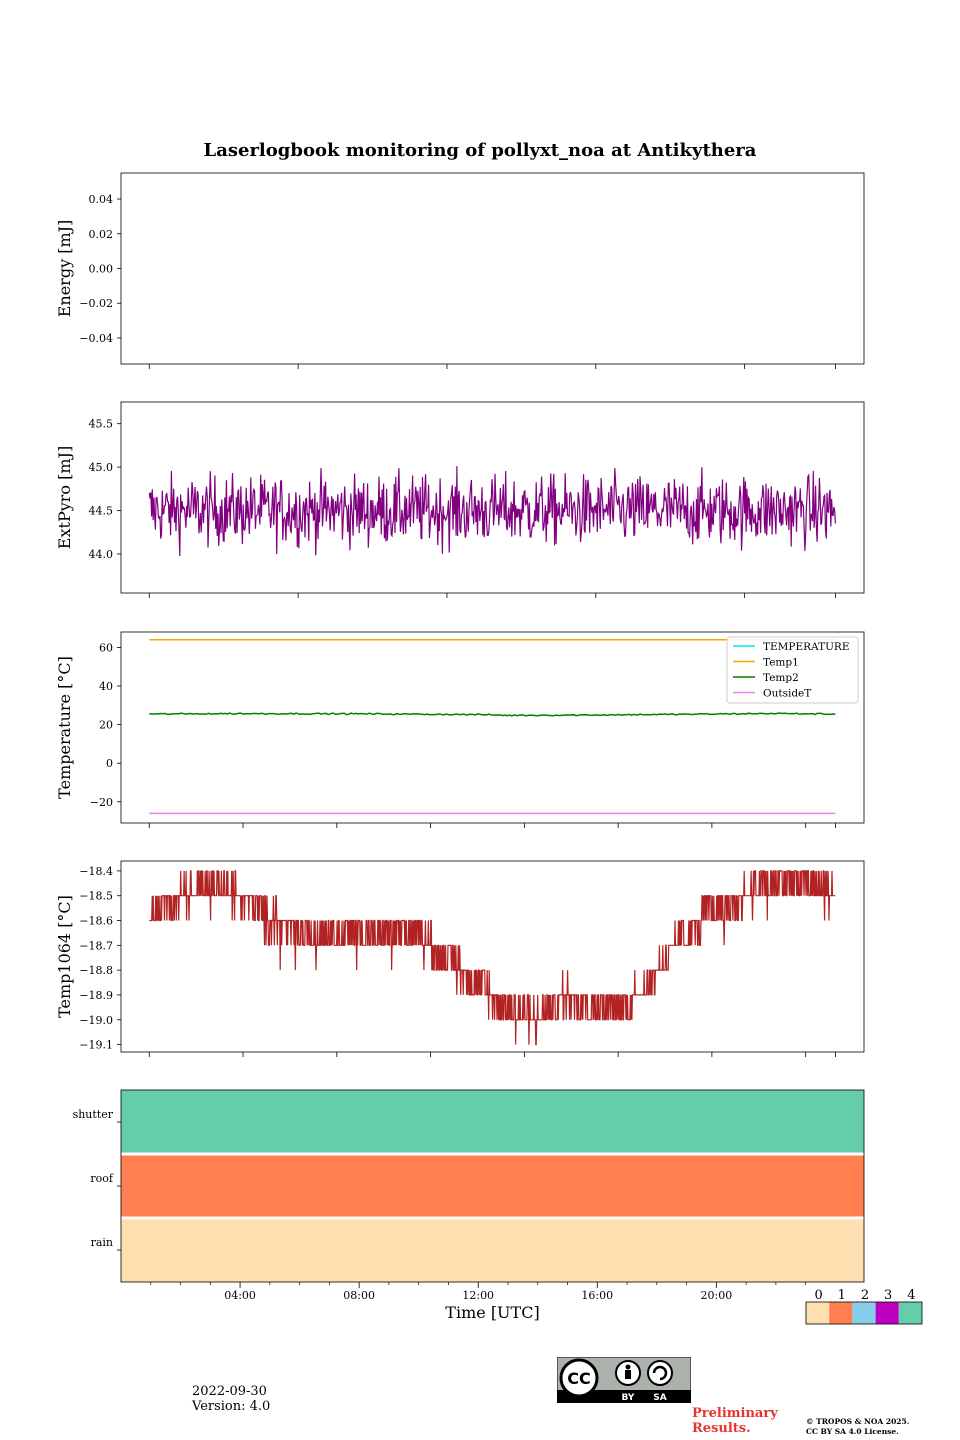 Image resolution: width=960 pixels, height=1440 pixels. I want to click on extpyro-line, so click(492, 511).